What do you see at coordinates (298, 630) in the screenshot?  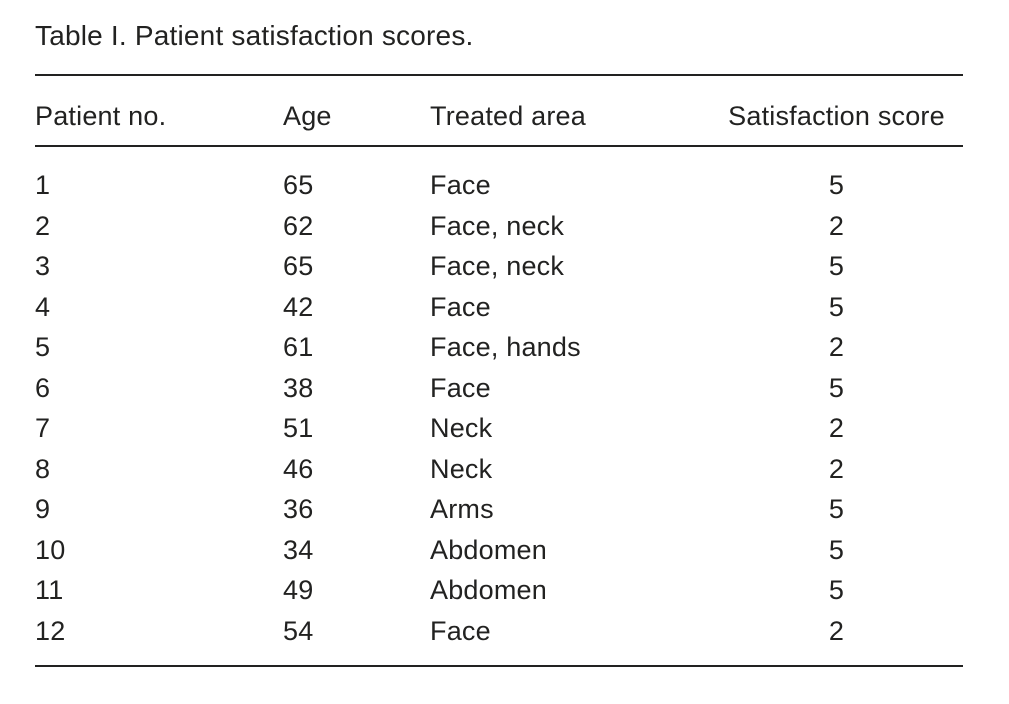 I see `cell-age: 54` at bounding box center [298, 630].